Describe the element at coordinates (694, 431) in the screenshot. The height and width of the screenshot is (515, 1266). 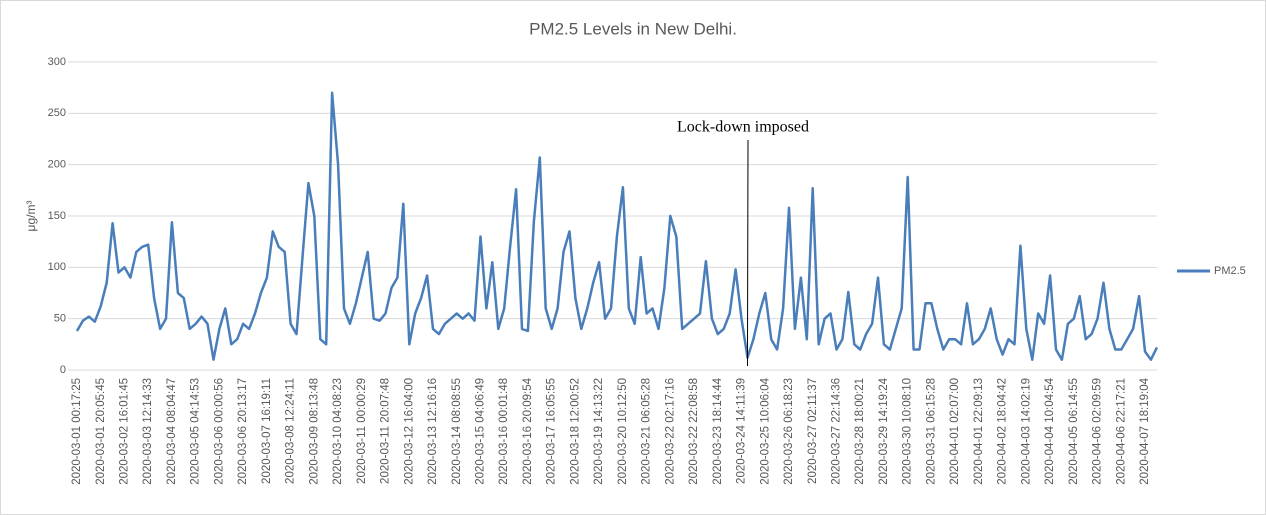
I see `x-tick-label: 2020-03-22 22:08:58` at that location.